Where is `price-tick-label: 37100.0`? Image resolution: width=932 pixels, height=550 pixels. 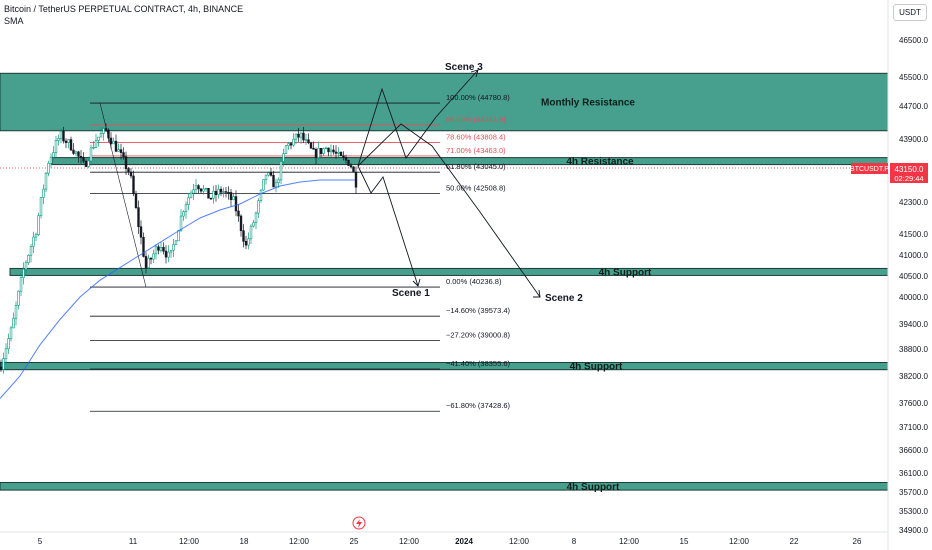
price-tick-label: 37100.0 is located at coordinates (913, 427).